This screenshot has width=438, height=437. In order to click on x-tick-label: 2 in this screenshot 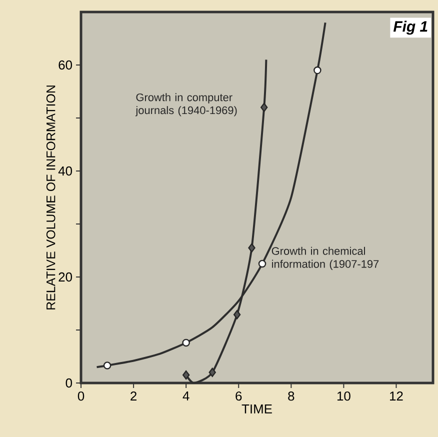, I will do `click(133, 396)`.